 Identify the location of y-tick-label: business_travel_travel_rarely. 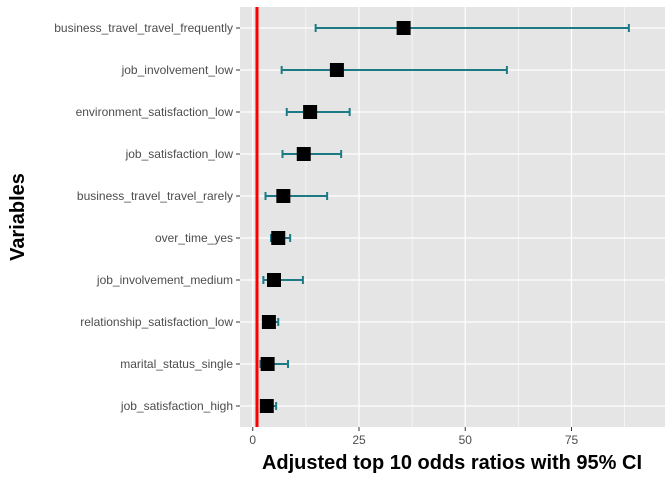
(155, 196).